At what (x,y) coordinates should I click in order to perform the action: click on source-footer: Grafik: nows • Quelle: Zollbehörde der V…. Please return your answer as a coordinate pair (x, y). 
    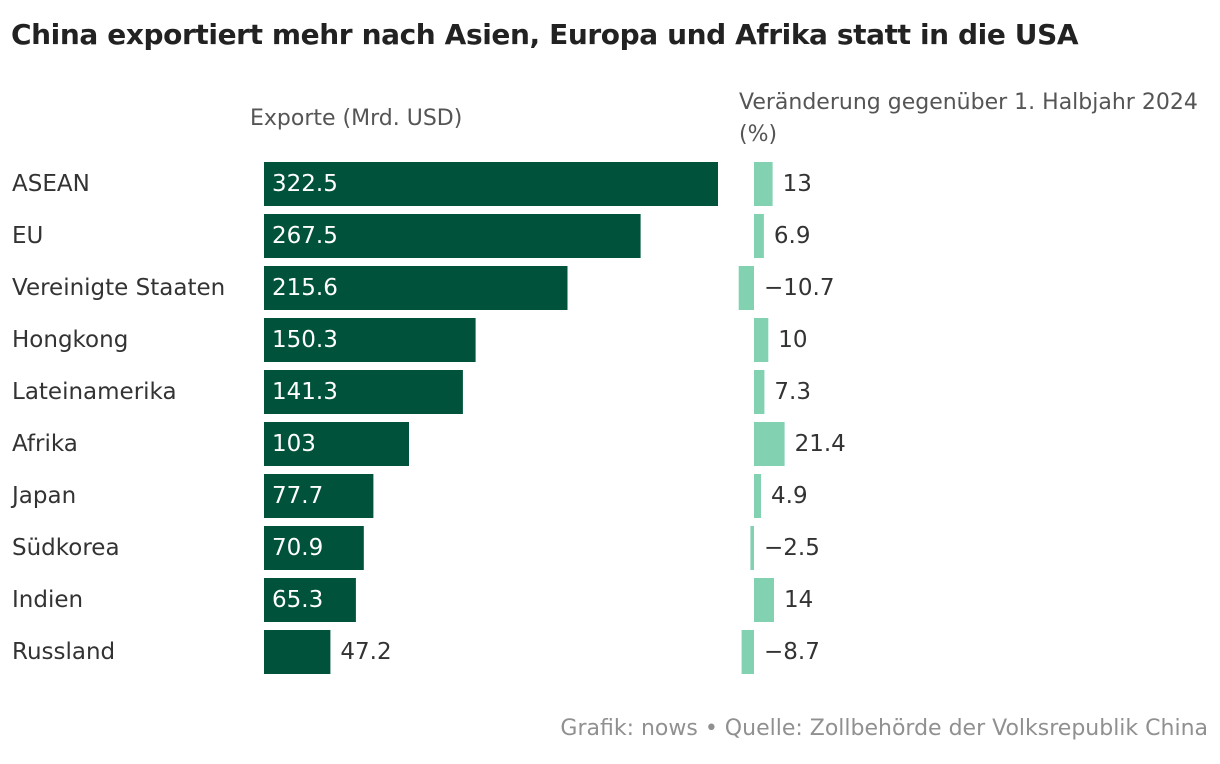
    Looking at the image, I should click on (884, 728).